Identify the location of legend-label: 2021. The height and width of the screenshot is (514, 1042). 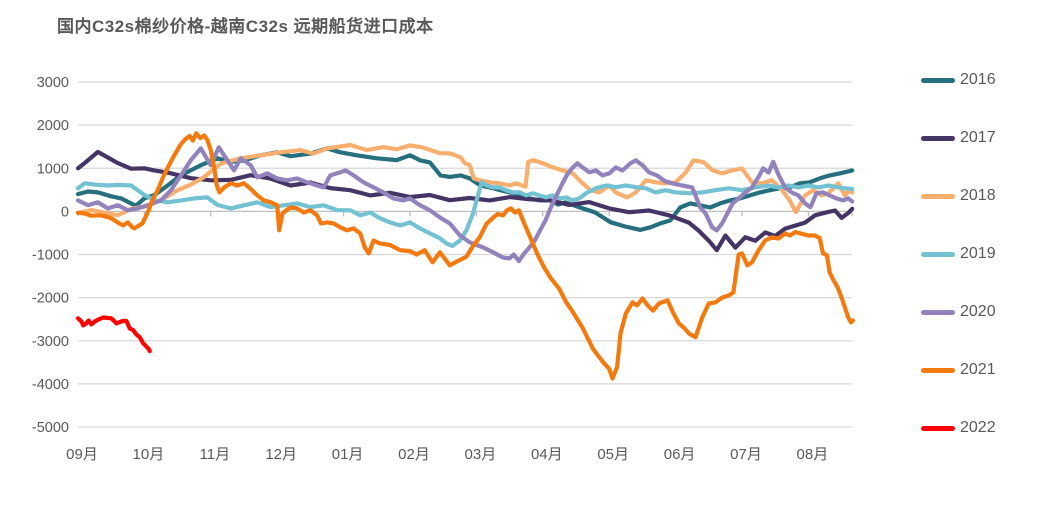
(978, 369).